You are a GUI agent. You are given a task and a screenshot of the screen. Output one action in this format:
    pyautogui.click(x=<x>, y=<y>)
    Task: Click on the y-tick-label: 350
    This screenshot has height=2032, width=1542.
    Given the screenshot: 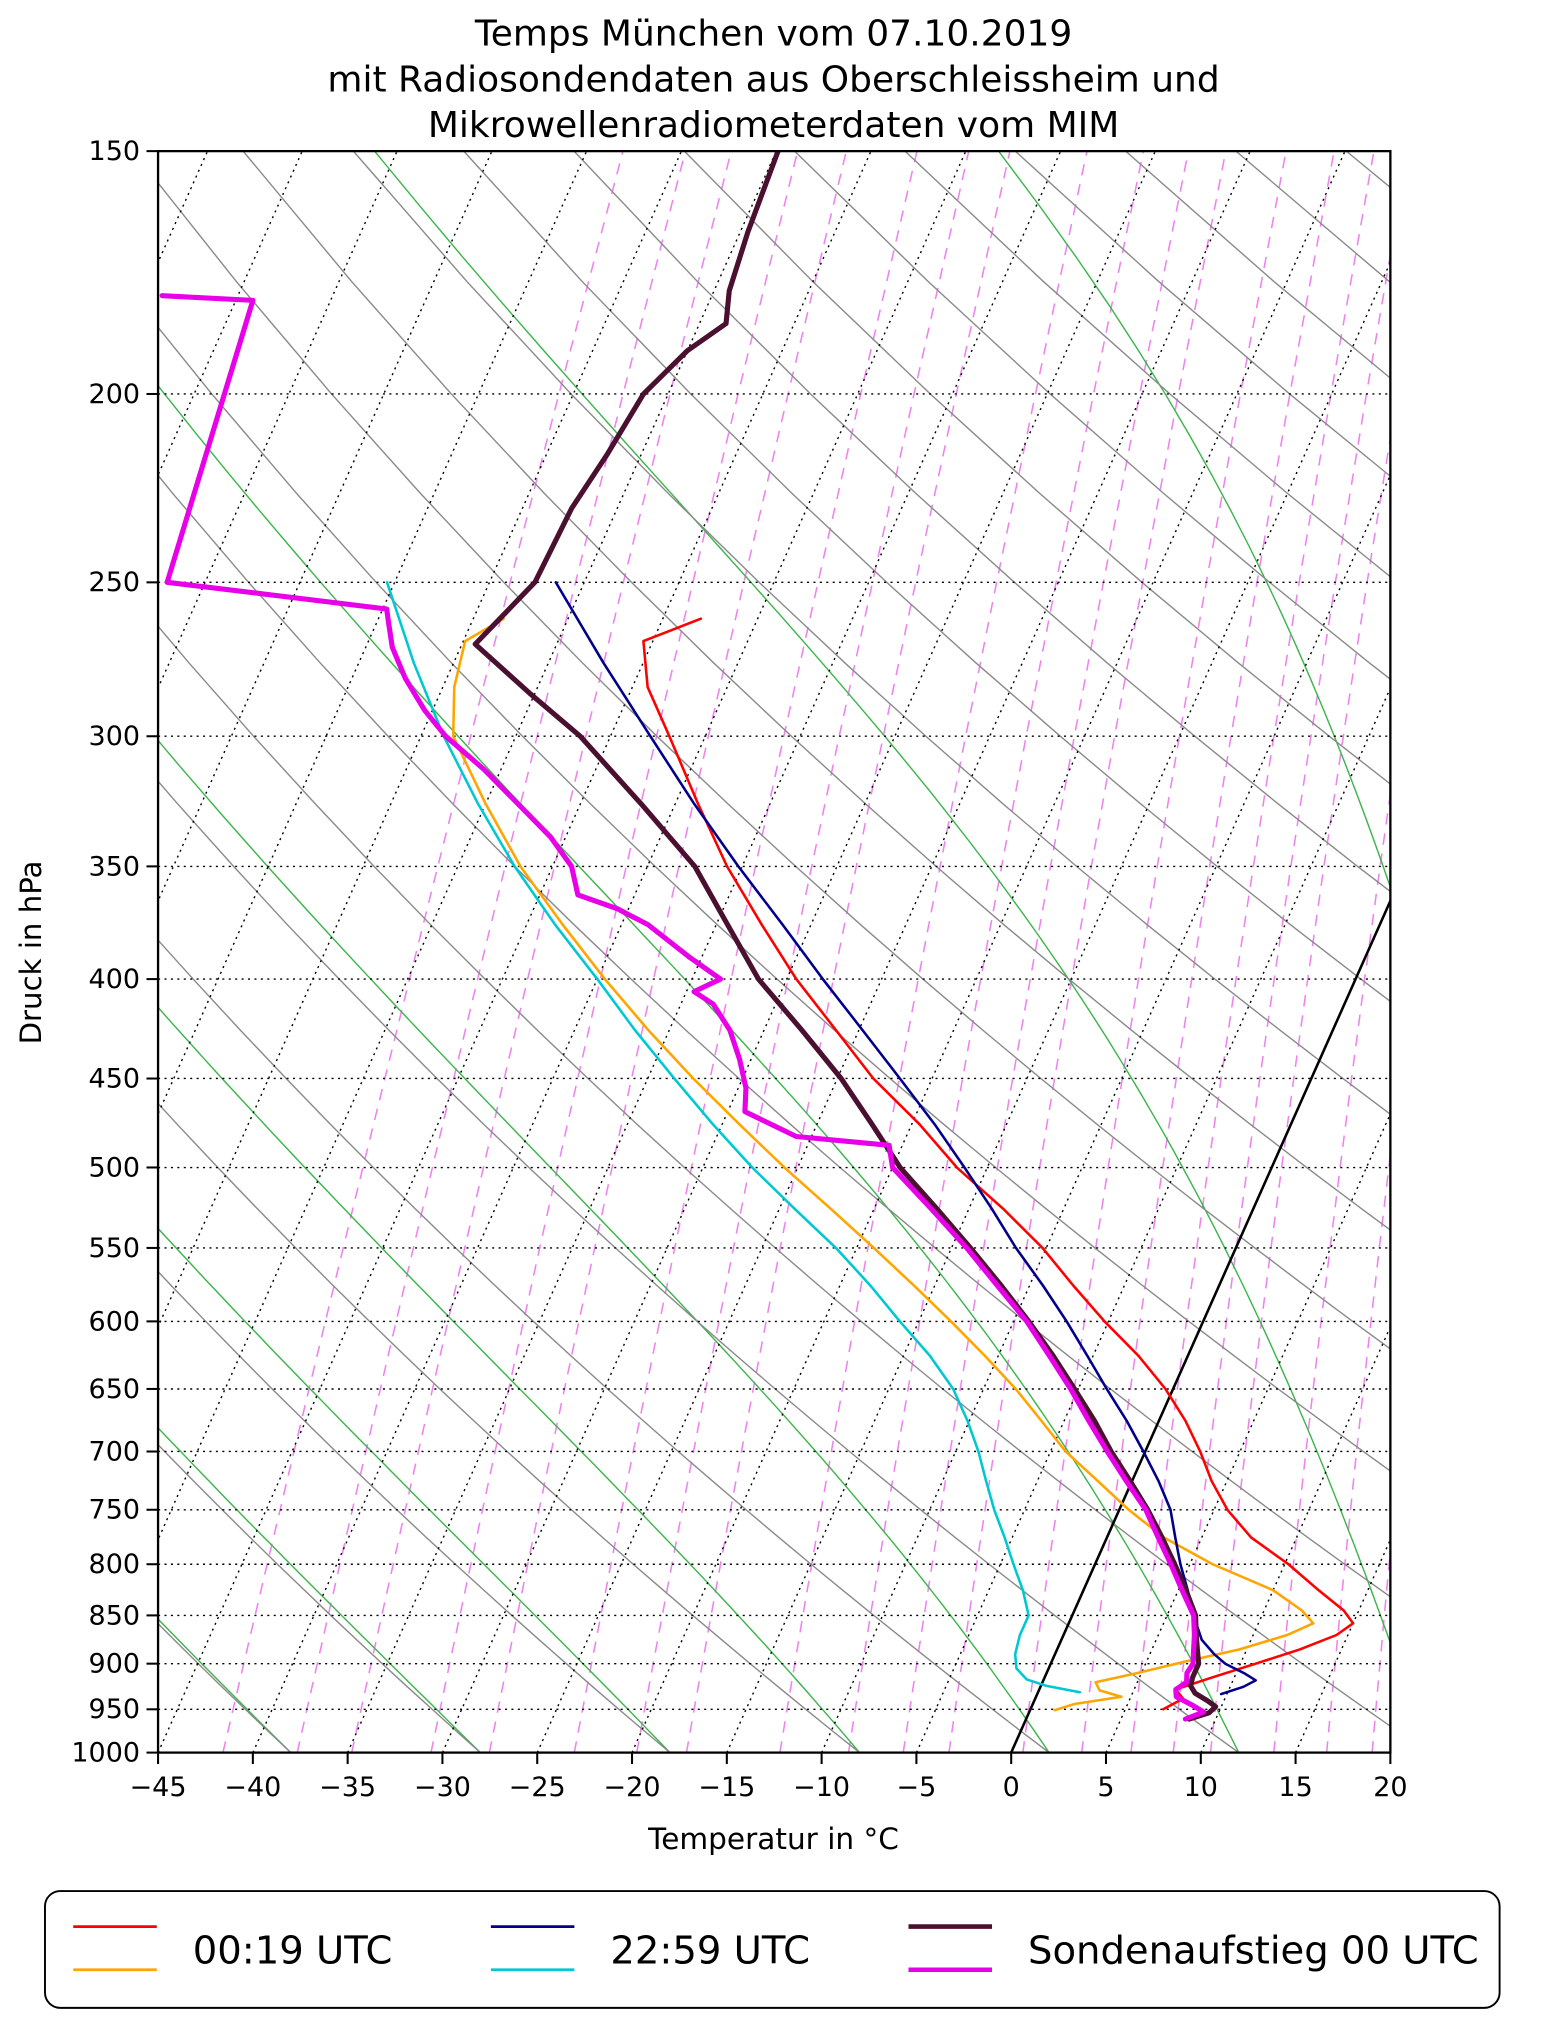 What is the action you would take?
    pyautogui.click(x=114, y=866)
    